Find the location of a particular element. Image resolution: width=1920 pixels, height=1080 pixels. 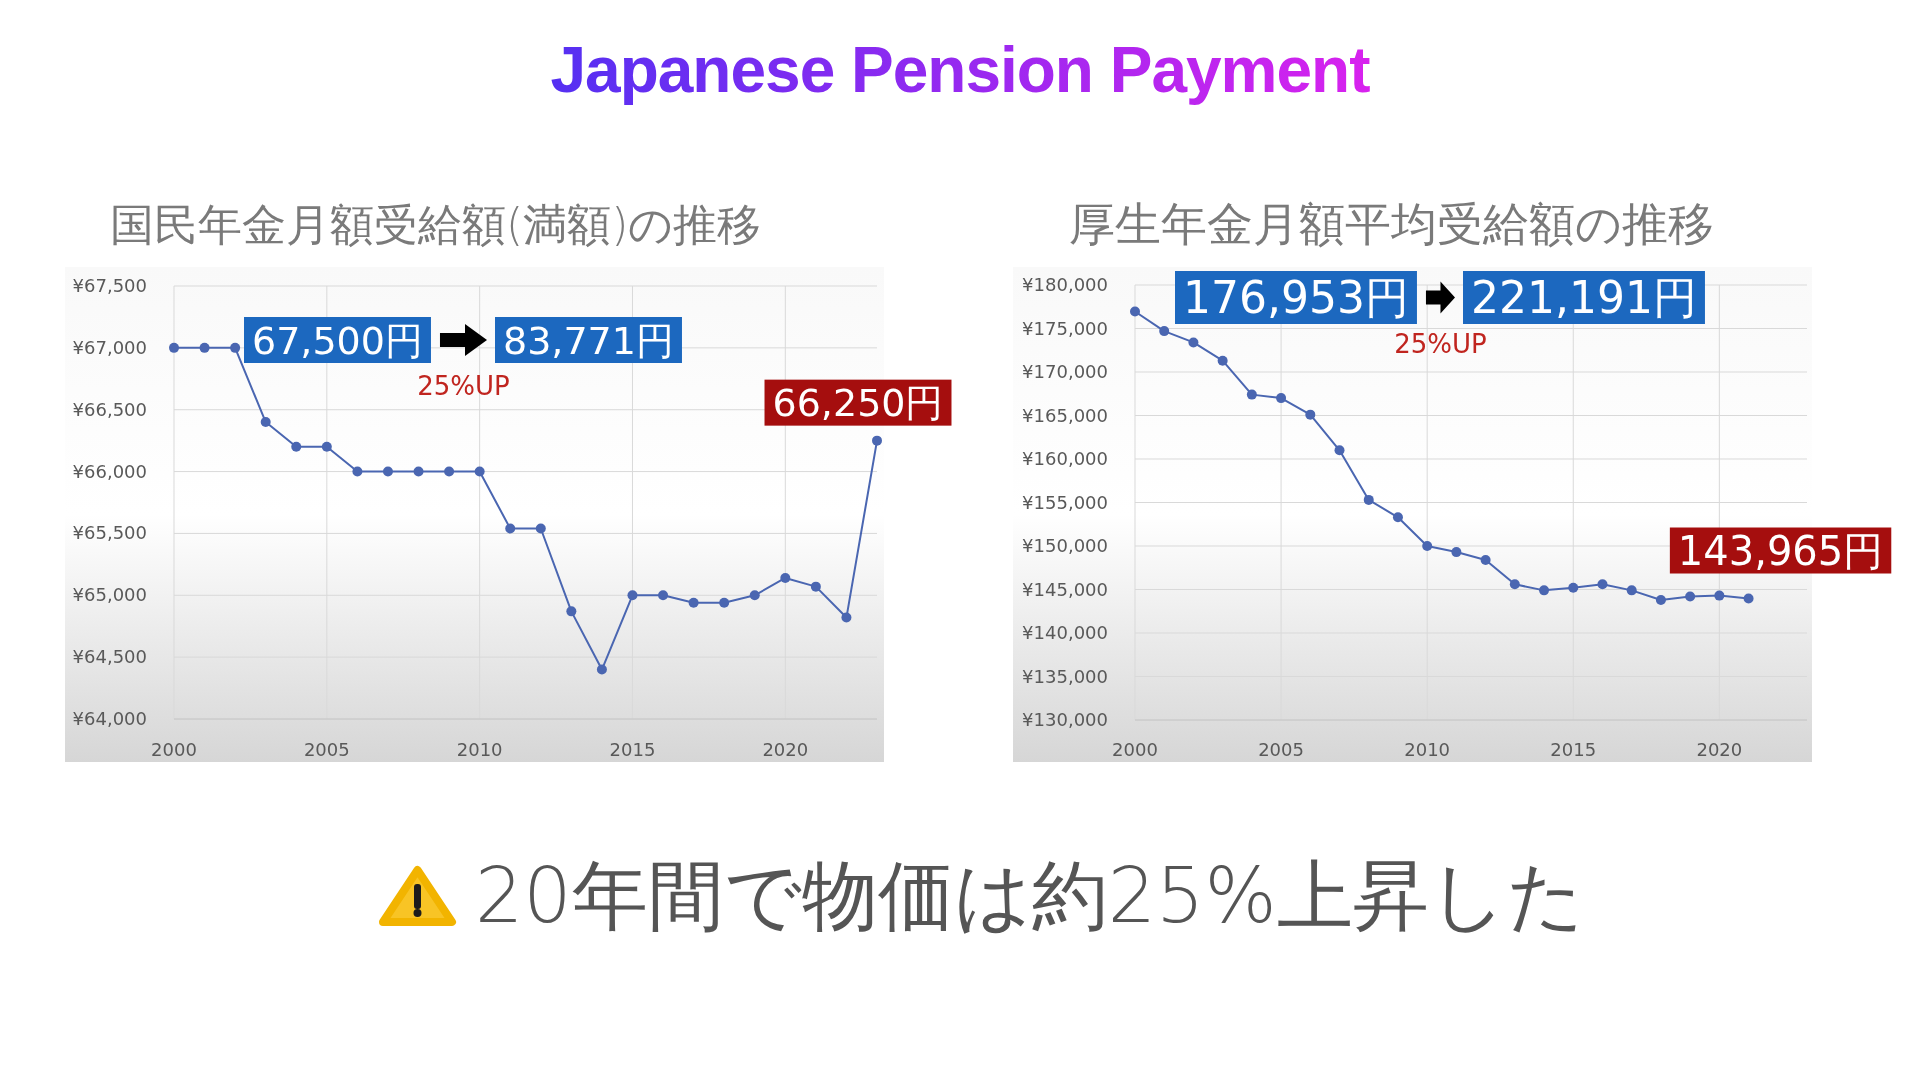

y-tick-label: ¥64,000 is located at coordinates (109, 718).